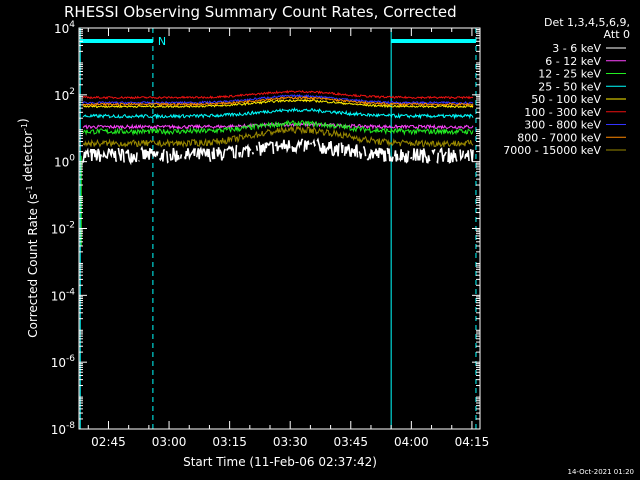  Describe the element at coordinates (566, 99) in the screenshot. I see `legend-label: 50 - 100 keV` at that location.